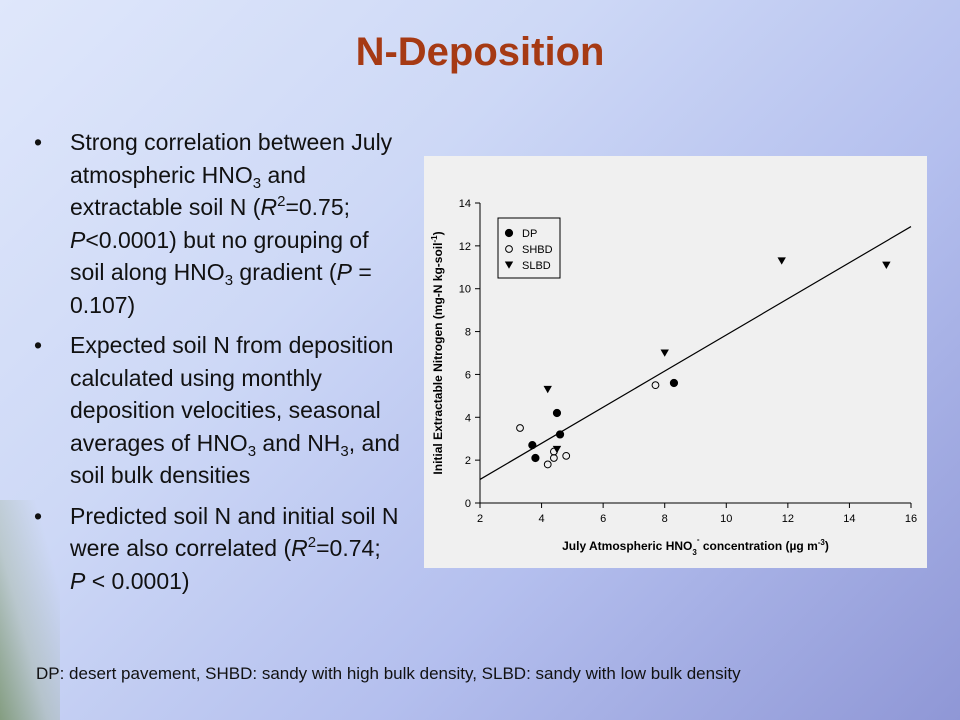 The width and height of the screenshot is (960, 720). I want to click on legend-label-shbd: SHBD, so click(537, 250).